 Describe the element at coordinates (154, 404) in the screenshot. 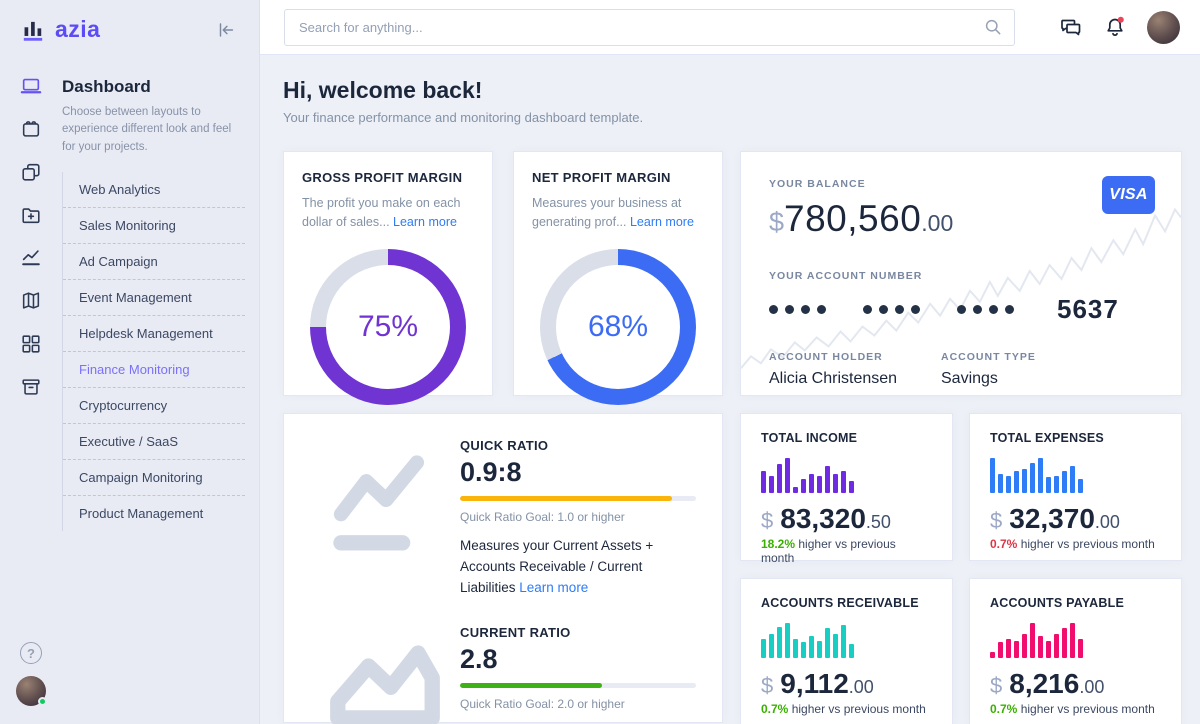

I see `sidebar-item-cryptocurrency: Cryptocurrency` at that location.